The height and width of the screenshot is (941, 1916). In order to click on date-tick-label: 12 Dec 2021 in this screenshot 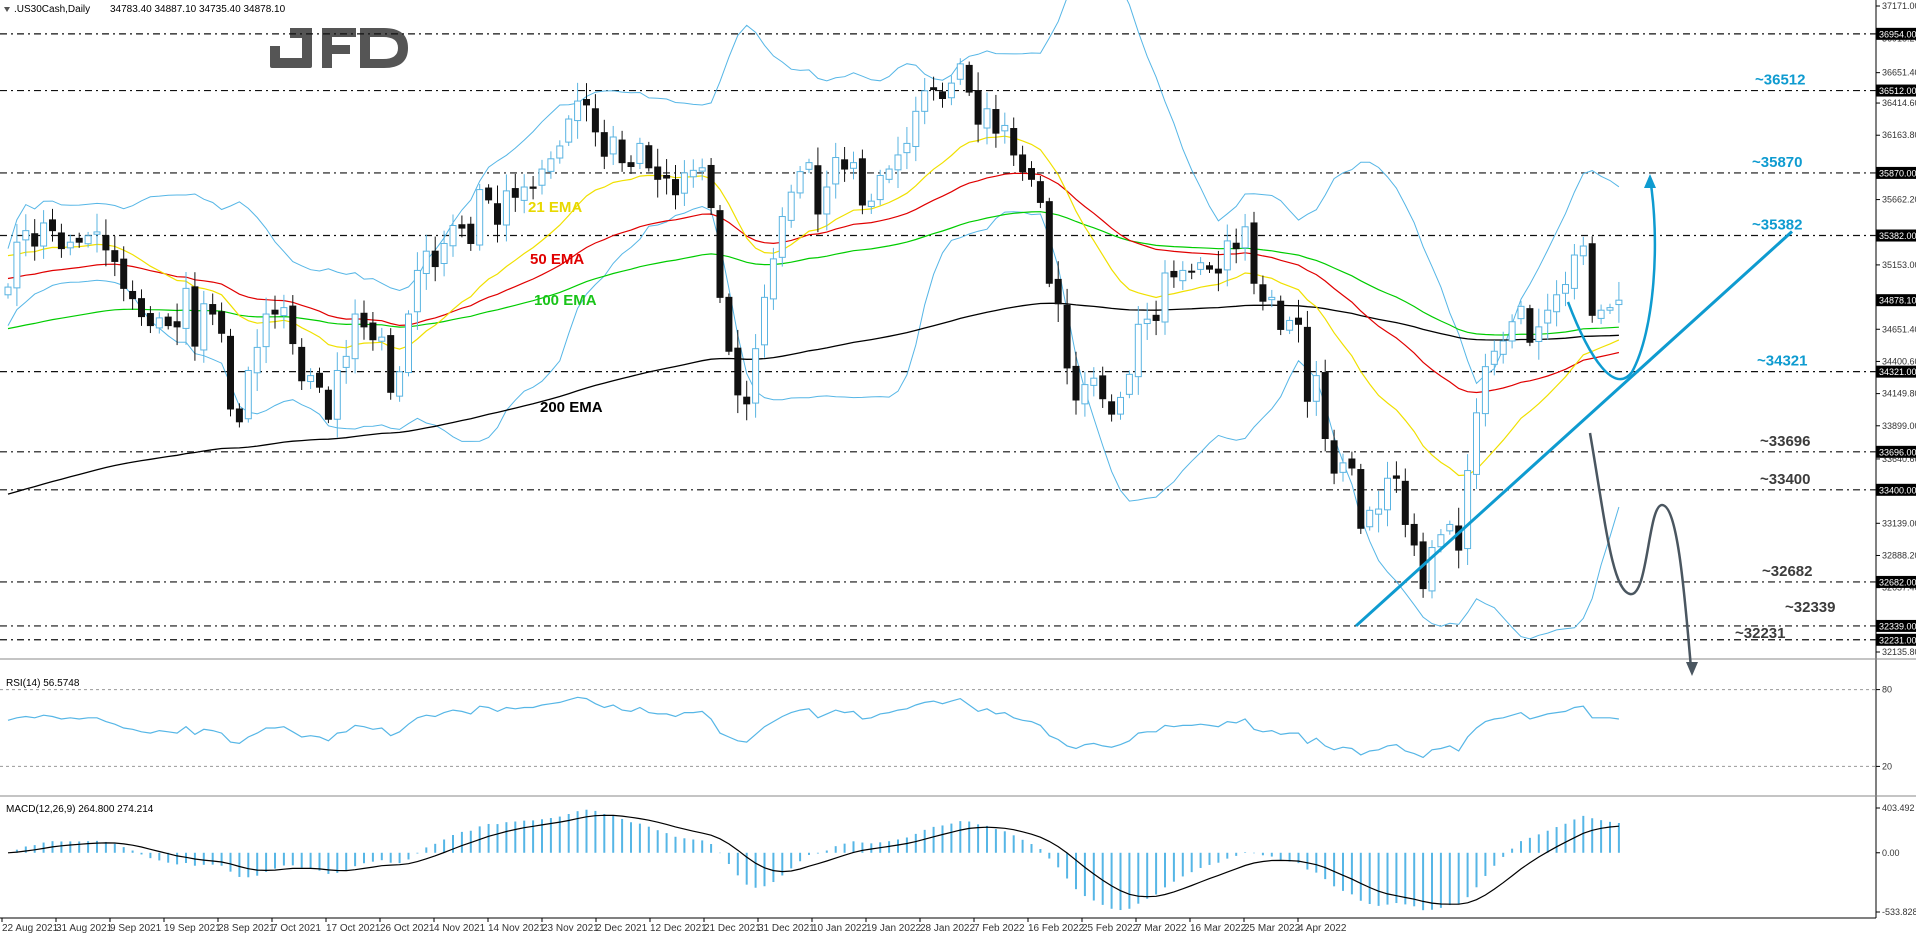, I will do `click(678, 928)`.